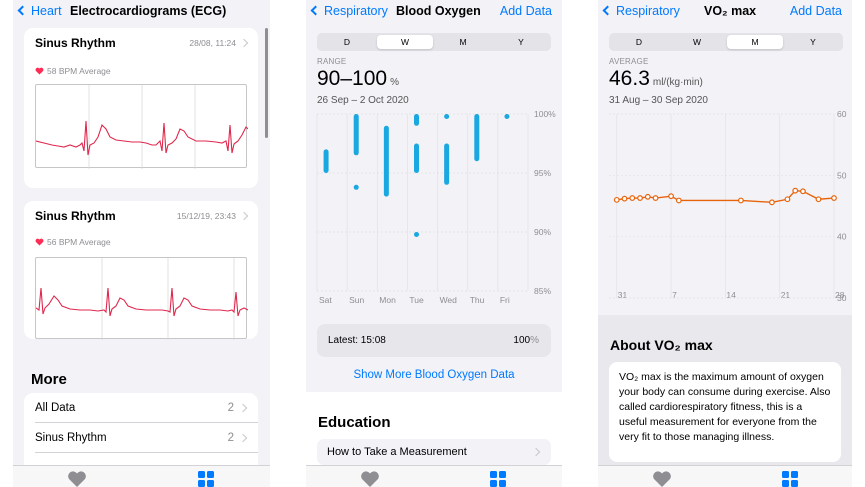 The image size is (865, 487). What do you see at coordinates (212, 43) in the screenshot?
I see `recording-date: 28/08, 11:24` at bounding box center [212, 43].